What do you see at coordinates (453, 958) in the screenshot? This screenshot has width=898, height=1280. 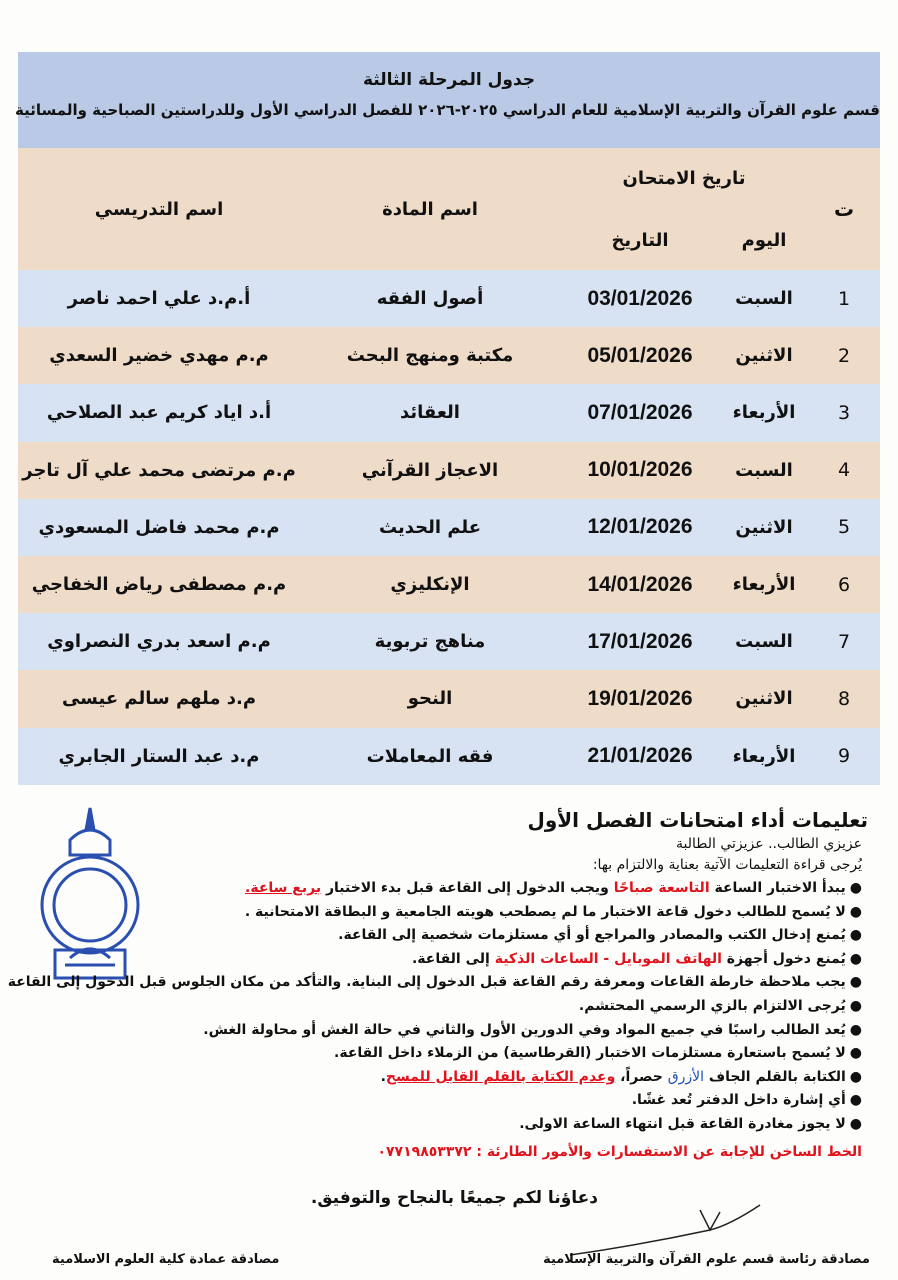 I see `instruction-text: إلى القاعة.` at bounding box center [453, 958].